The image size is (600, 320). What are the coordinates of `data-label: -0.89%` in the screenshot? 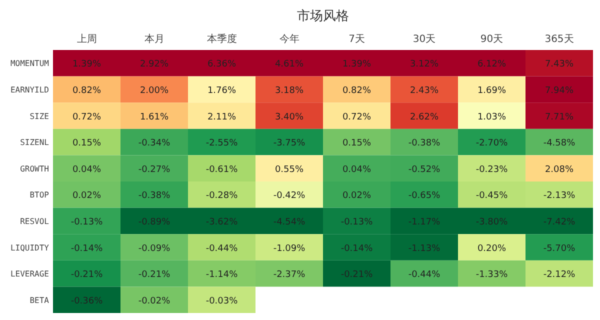 It's located at (154, 222).